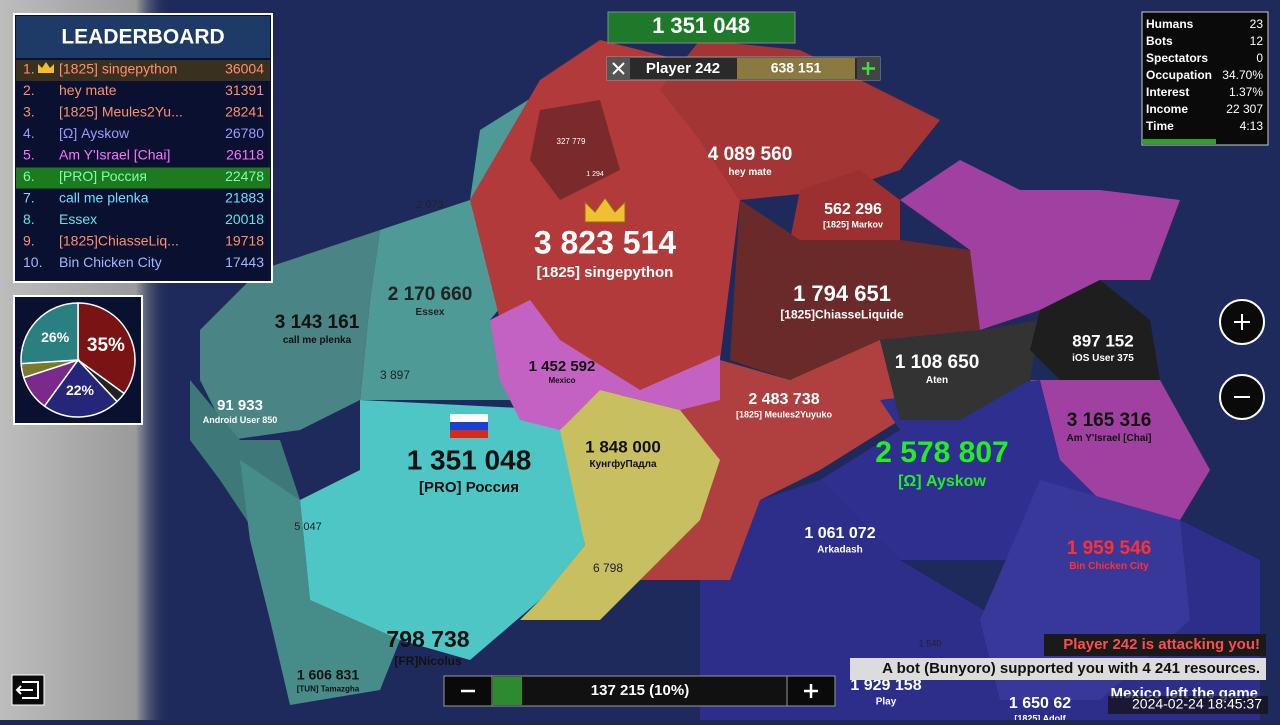  I want to click on player-name: Bin Chicken City, so click(110, 262).